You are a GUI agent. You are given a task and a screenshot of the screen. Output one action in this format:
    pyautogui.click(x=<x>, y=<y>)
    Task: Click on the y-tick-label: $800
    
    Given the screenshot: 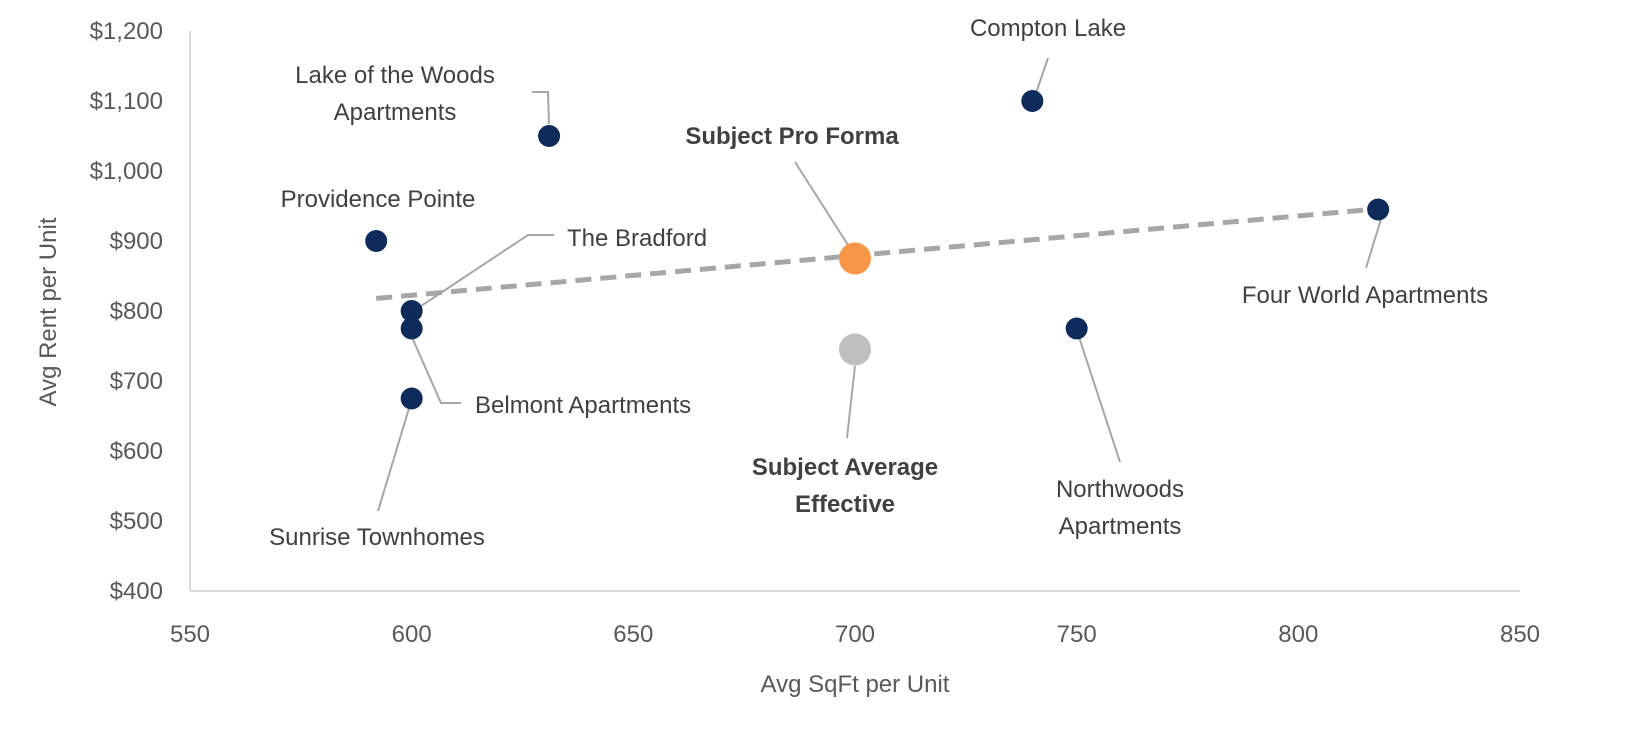 What is the action you would take?
    pyautogui.click(x=136, y=311)
    